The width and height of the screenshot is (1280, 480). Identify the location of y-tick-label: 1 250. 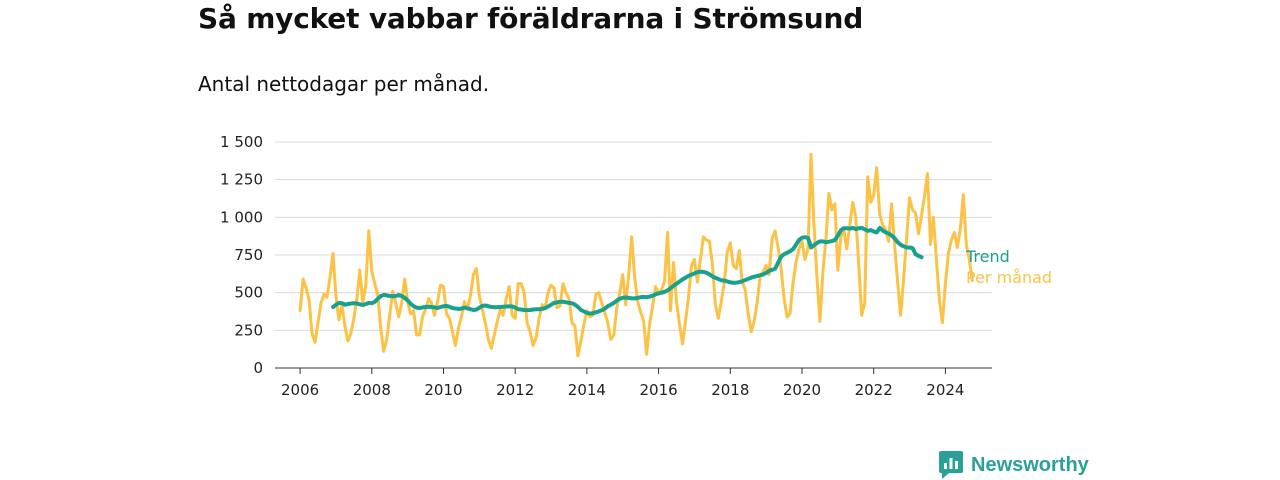
(241, 180).